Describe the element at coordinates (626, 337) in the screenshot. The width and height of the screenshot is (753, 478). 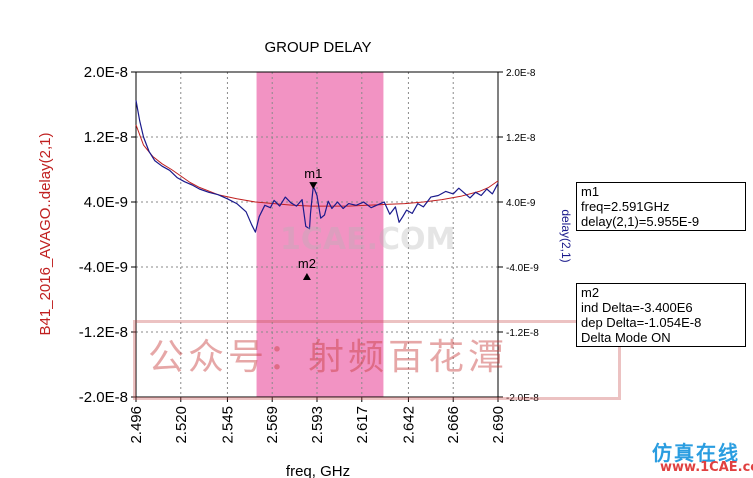
I see `m2-info-delta-mode: Delta Mode ON` at that location.